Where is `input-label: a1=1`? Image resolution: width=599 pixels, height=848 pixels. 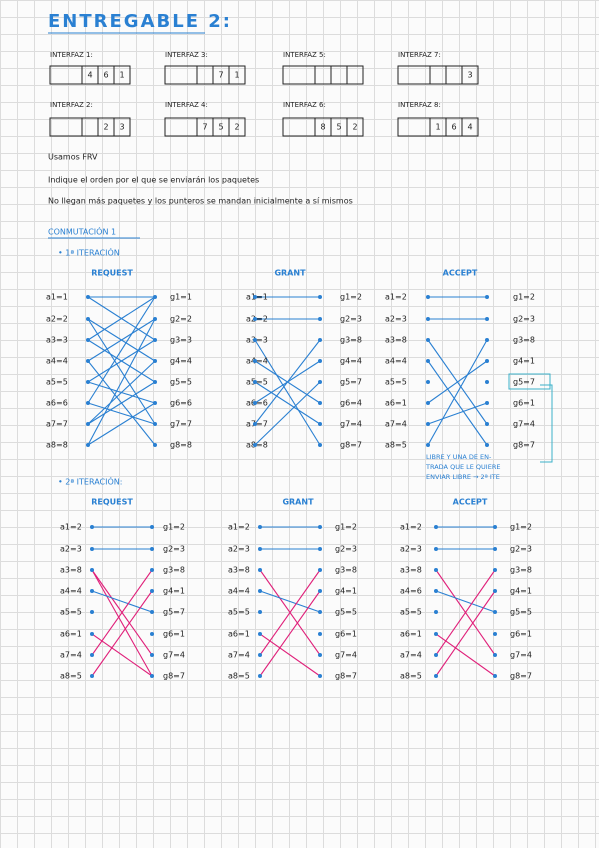
input-label: a1=1 is located at coordinates (57, 297).